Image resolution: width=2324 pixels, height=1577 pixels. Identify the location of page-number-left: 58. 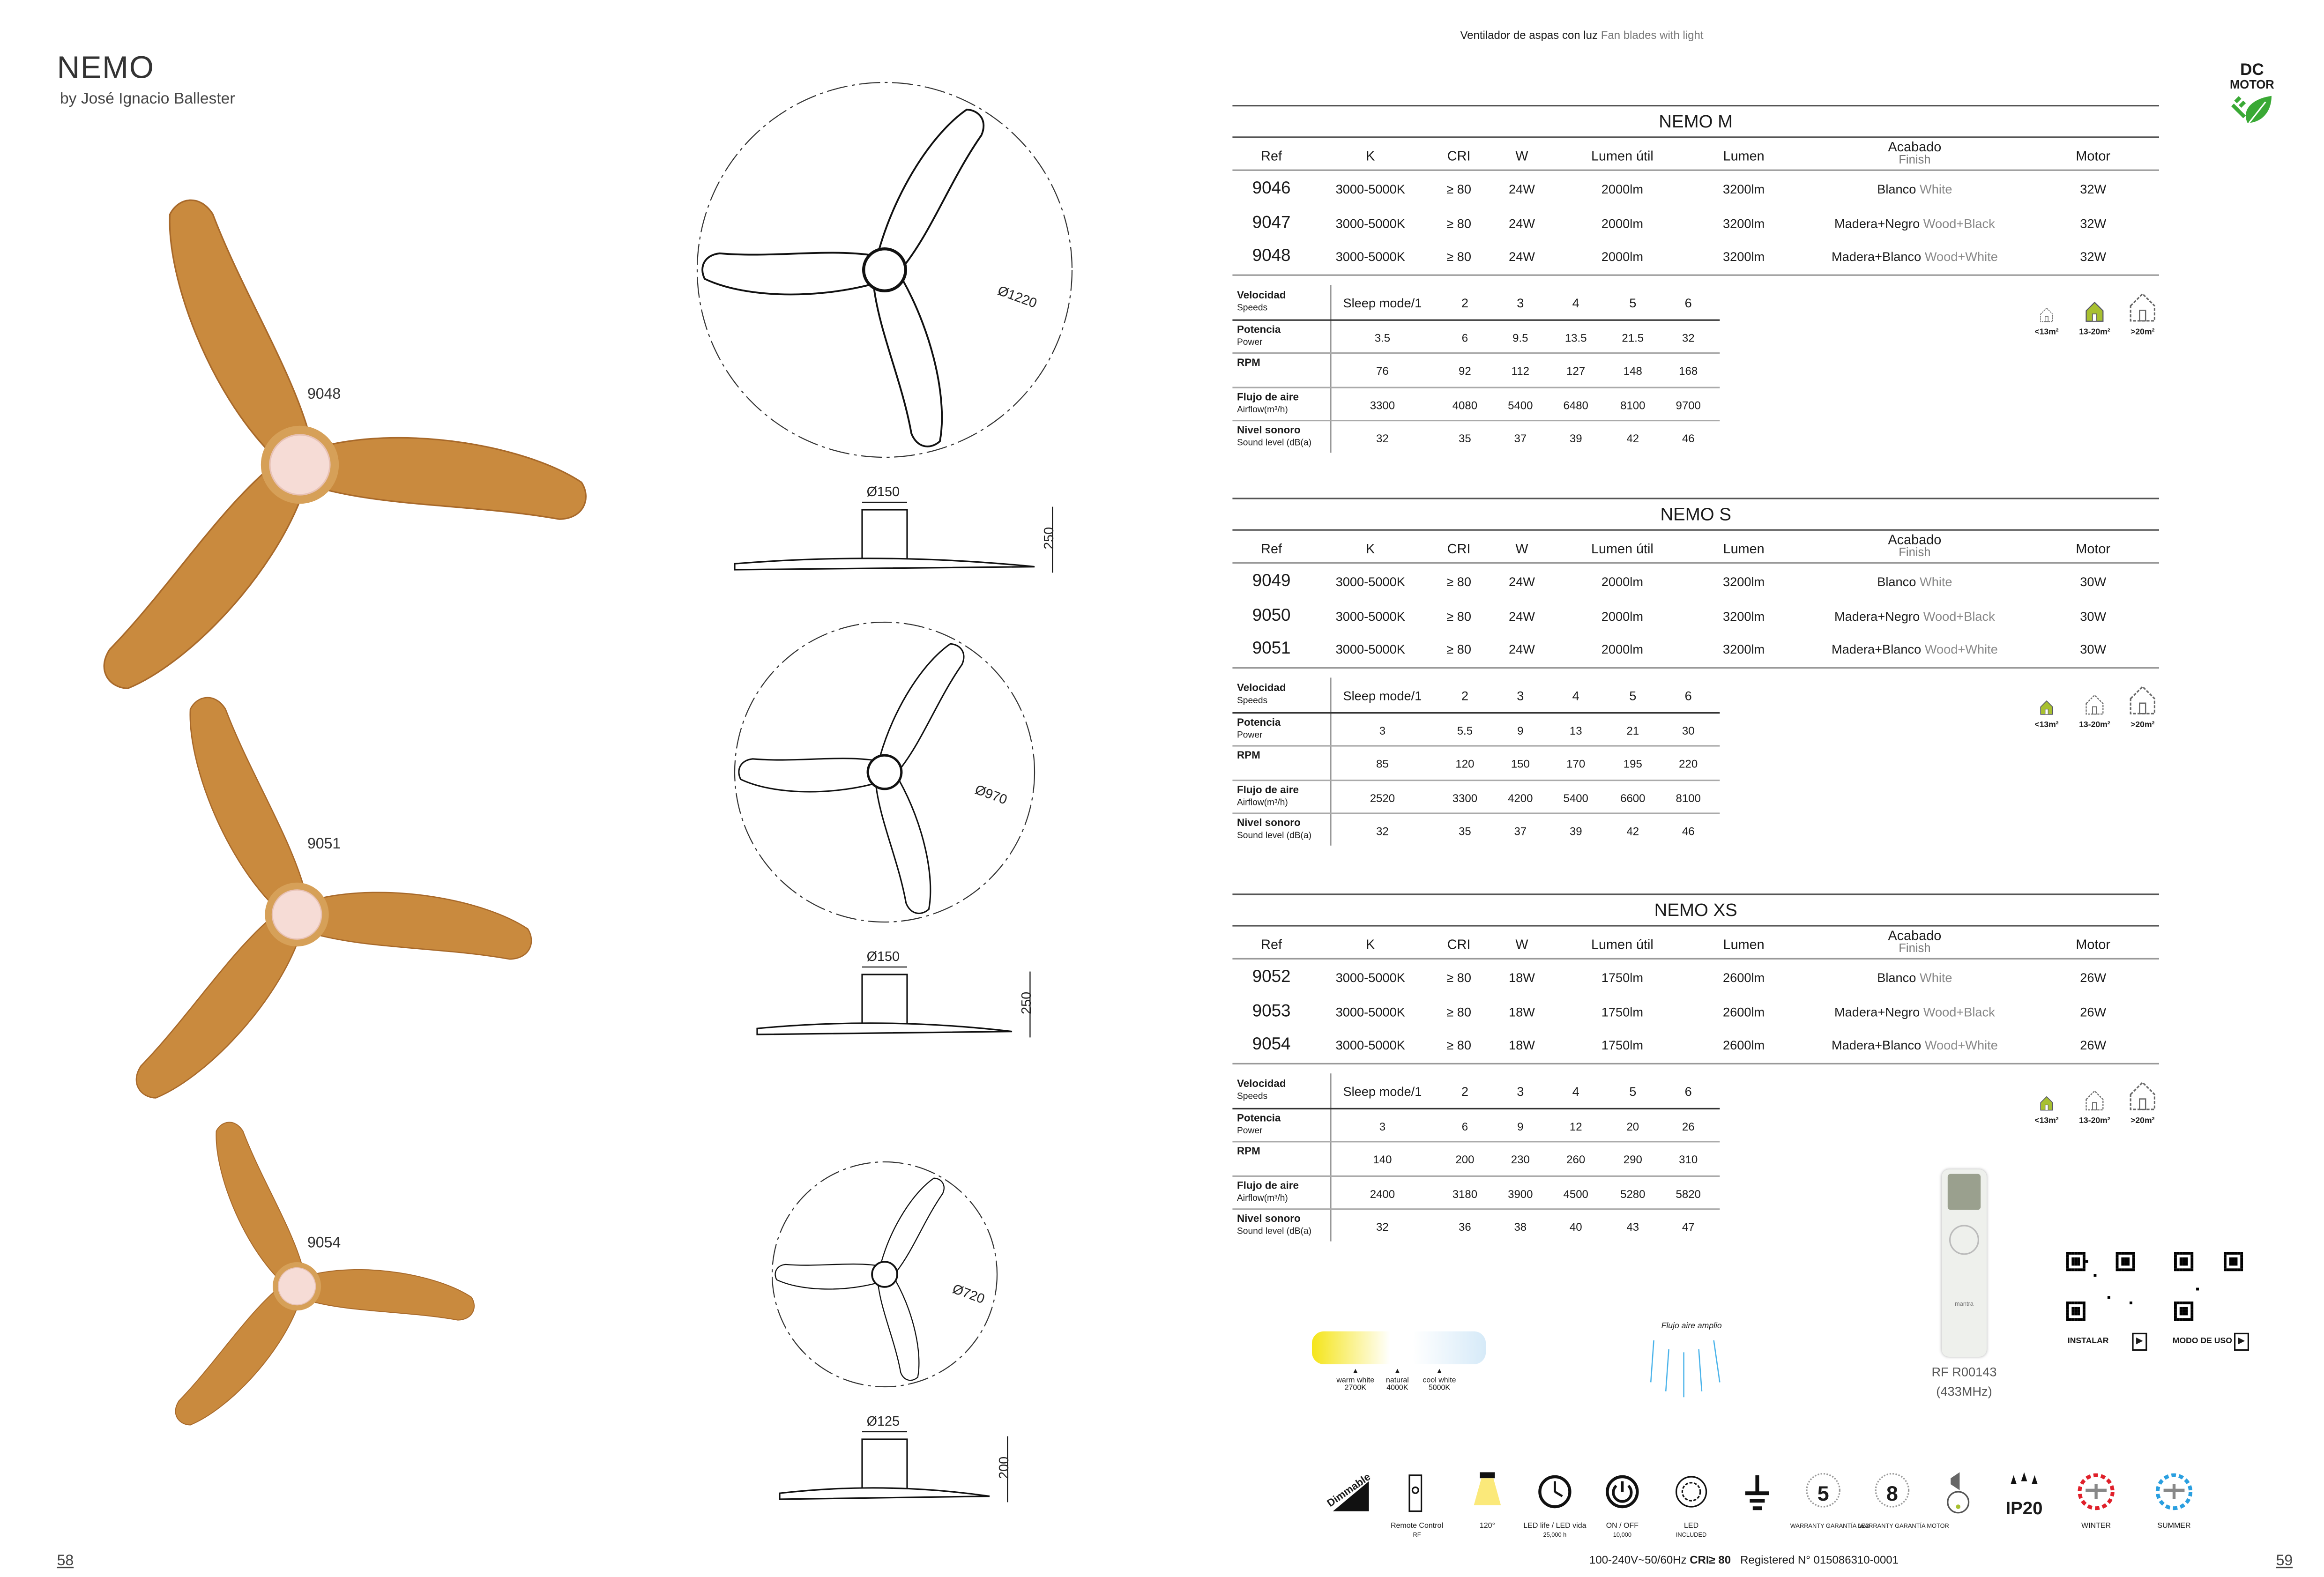
(65, 1562).